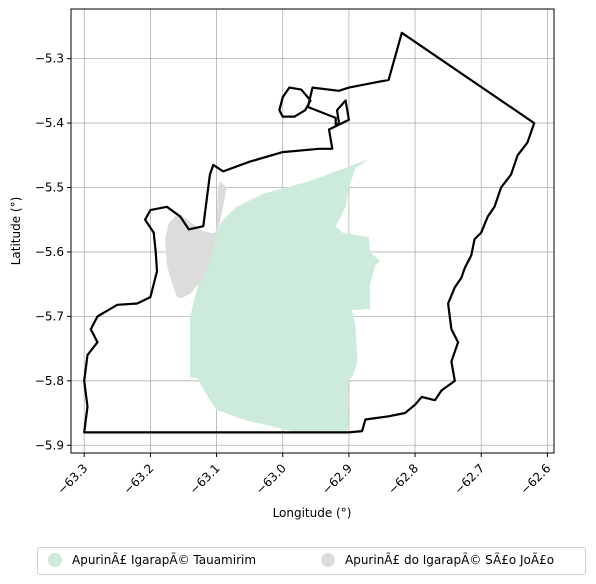  Describe the element at coordinates (285, 296) in the screenshot. I see `territory-tauamirim-area` at that location.